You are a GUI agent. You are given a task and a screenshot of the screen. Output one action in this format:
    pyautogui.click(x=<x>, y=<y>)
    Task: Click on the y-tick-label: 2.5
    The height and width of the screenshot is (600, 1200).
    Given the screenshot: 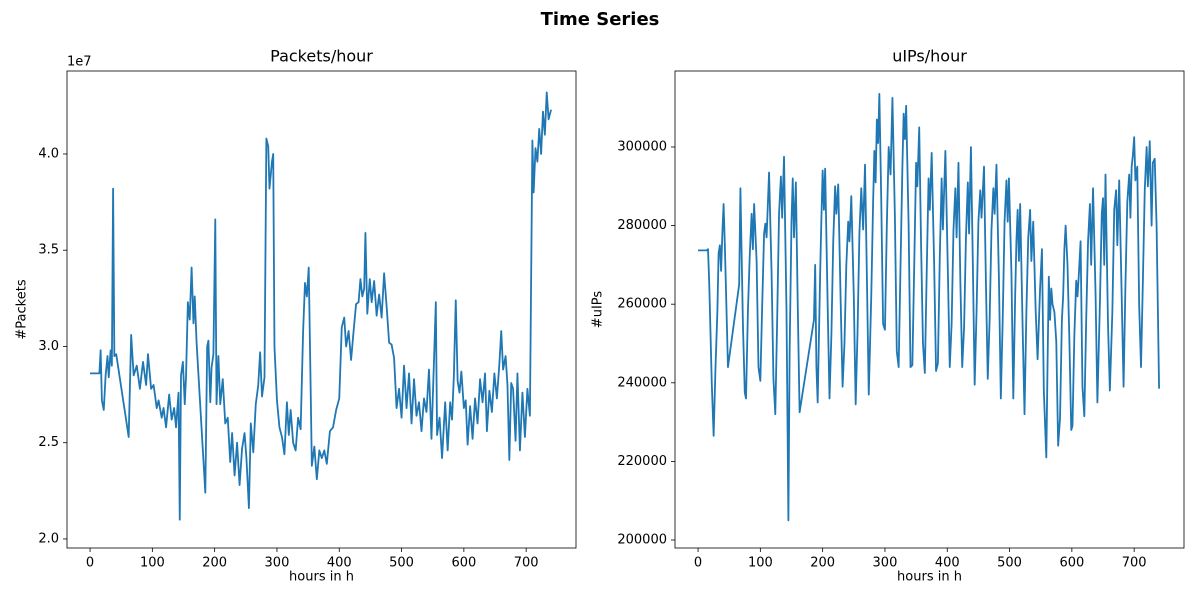 What is the action you would take?
    pyautogui.click(x=48, y=442)
    